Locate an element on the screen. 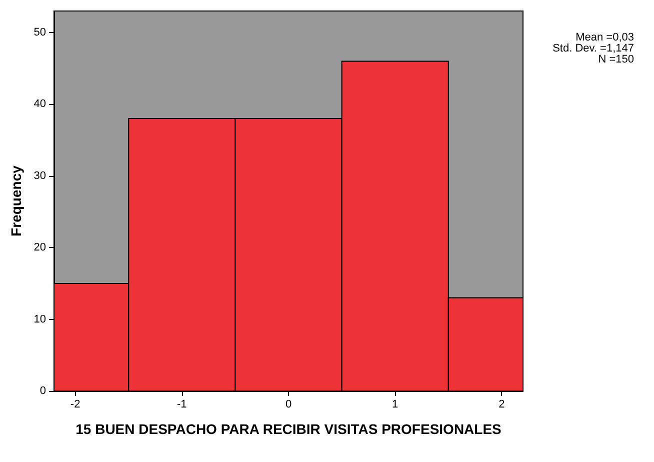  x-tick-label: -1 is located at coordinates (182, 404).